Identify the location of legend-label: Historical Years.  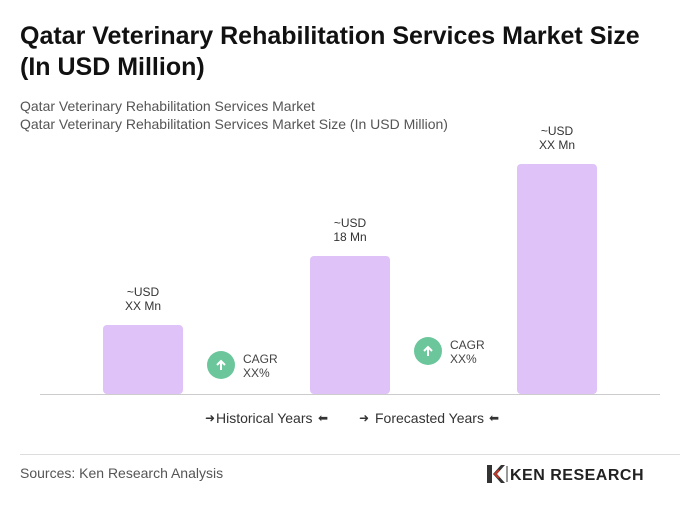
(264, 418).